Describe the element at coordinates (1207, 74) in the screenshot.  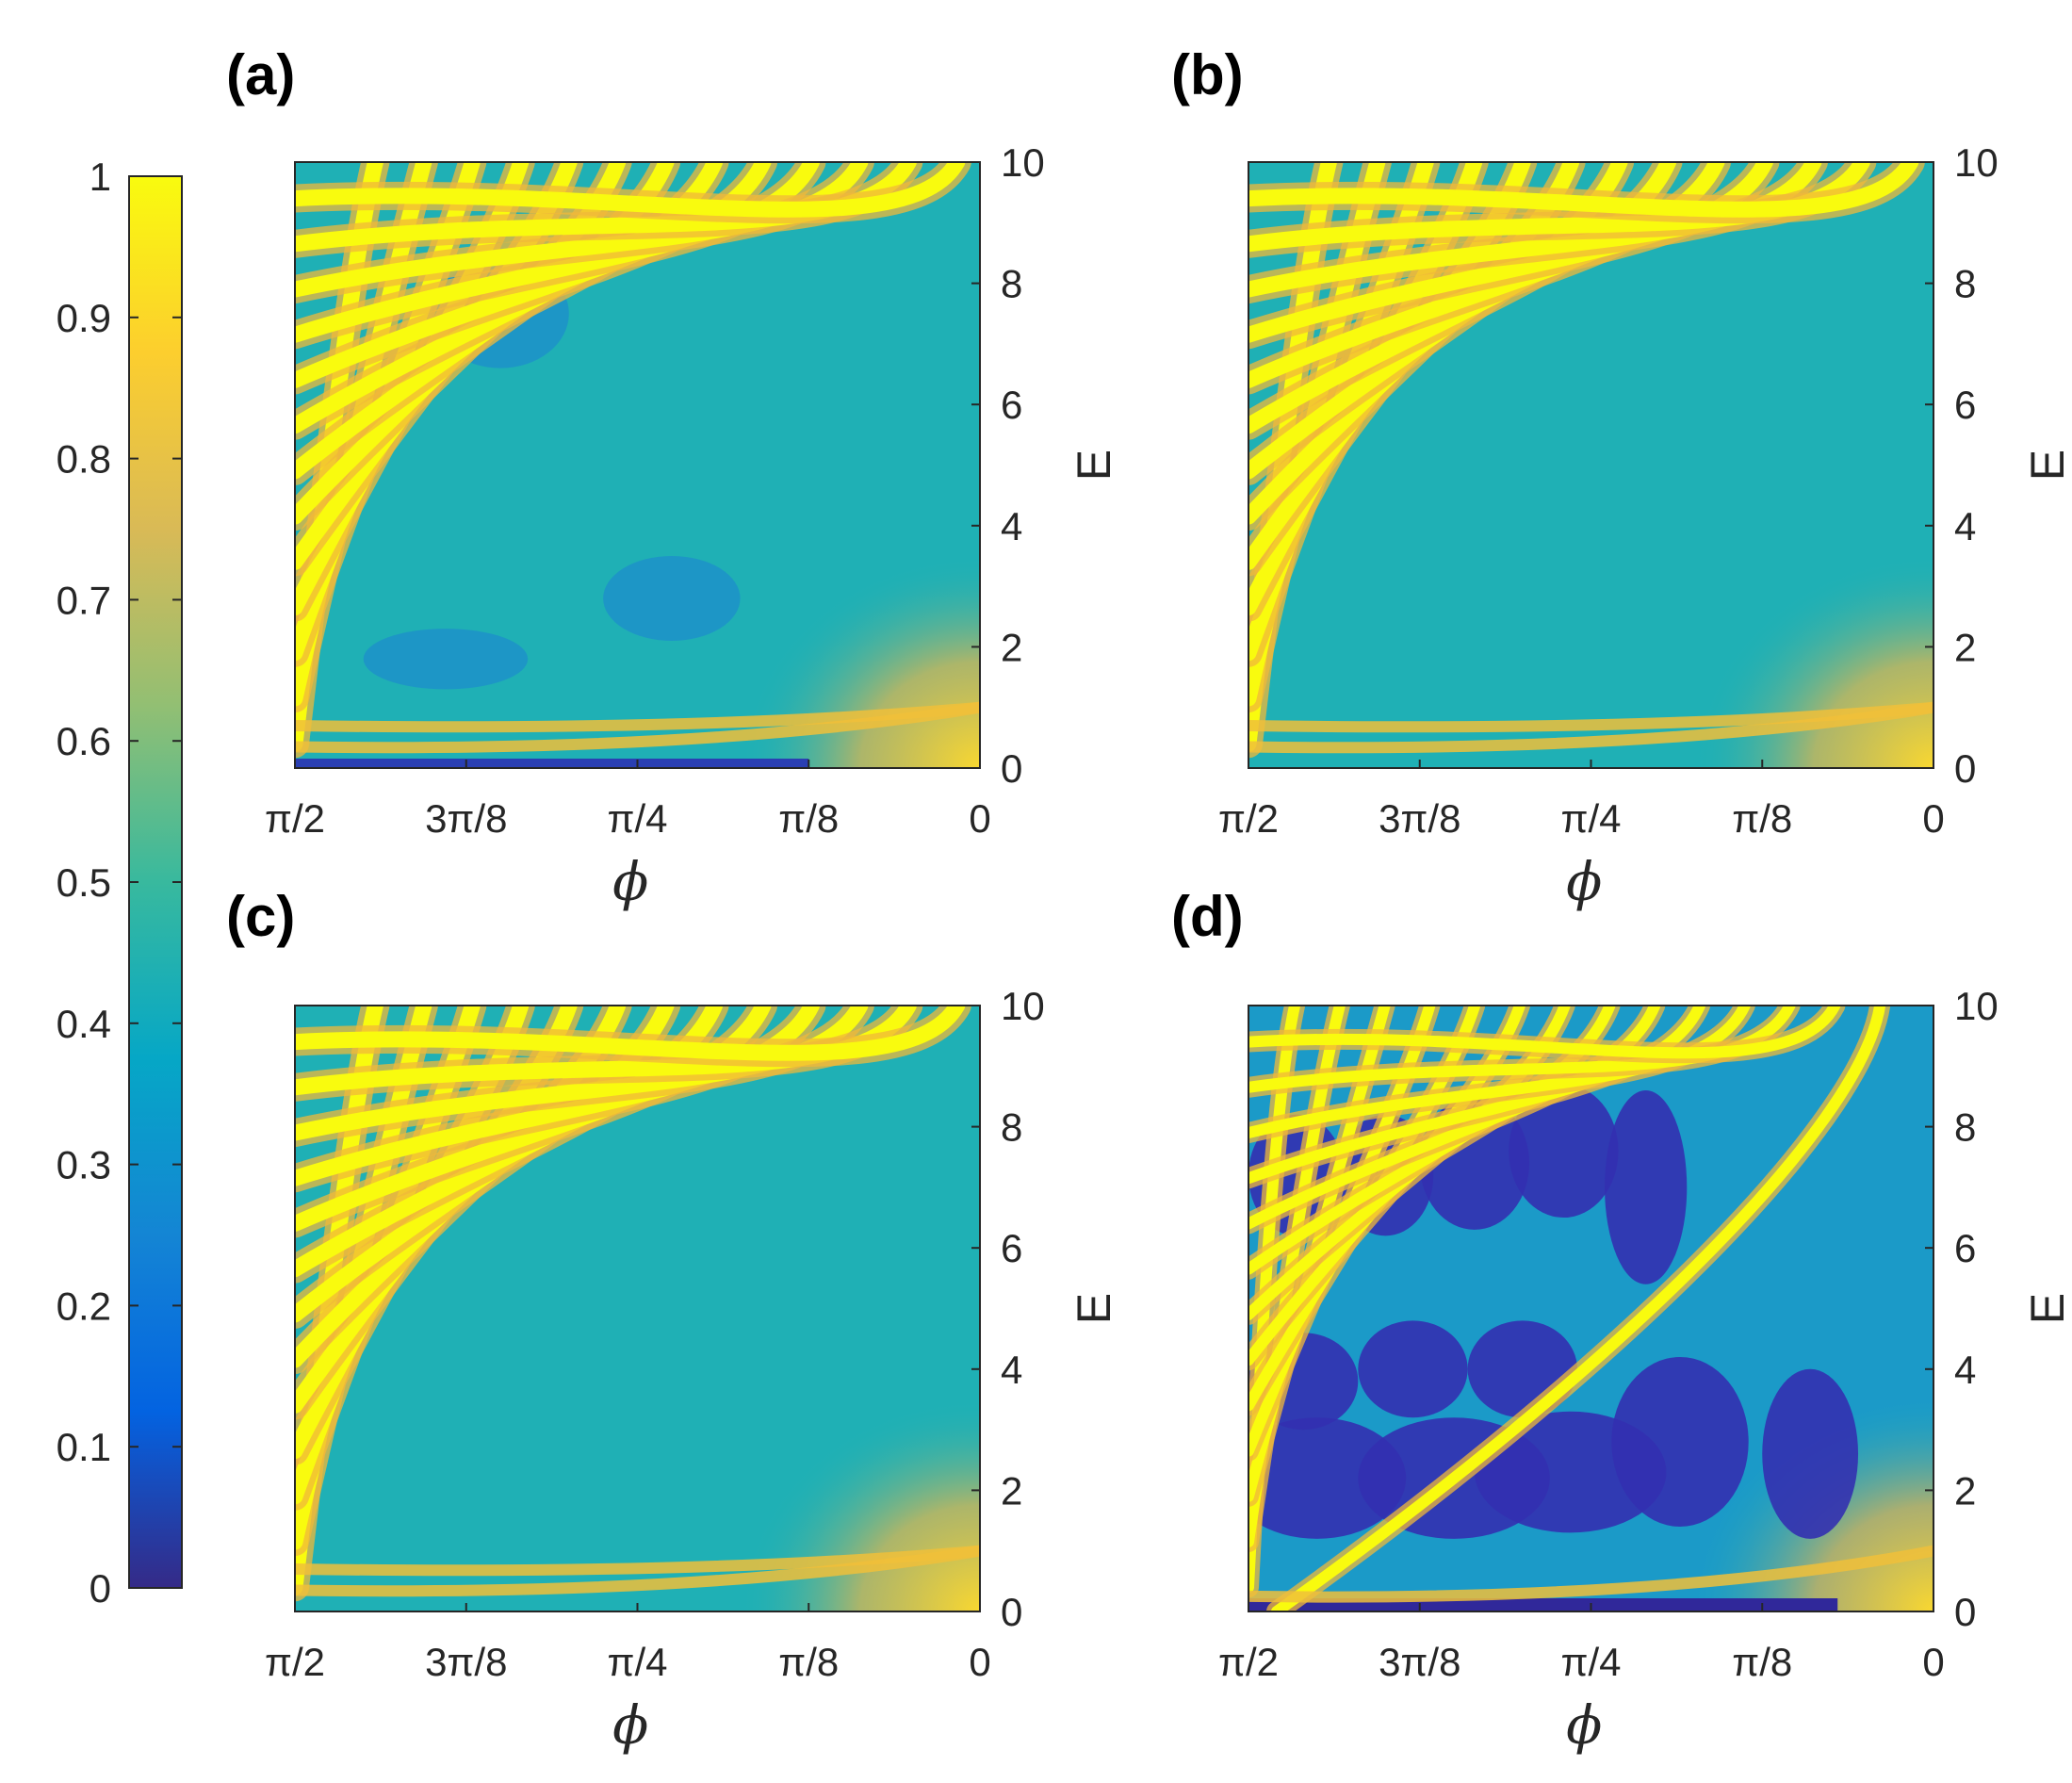
I see `panel-label: (b)` at that location.